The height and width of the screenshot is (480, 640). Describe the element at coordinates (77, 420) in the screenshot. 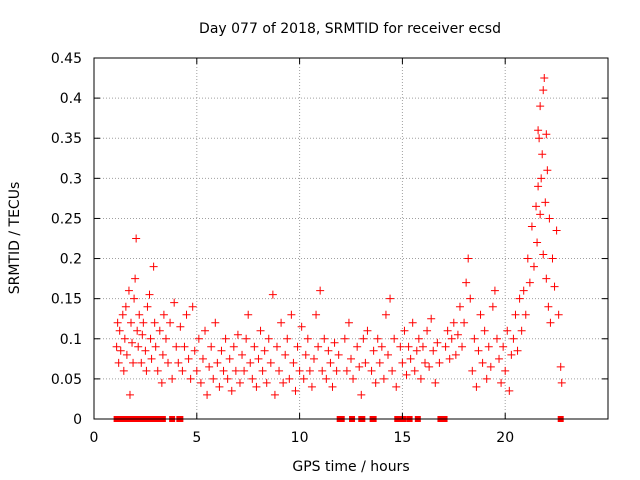

I see `y-tick-label: 0` at that location.